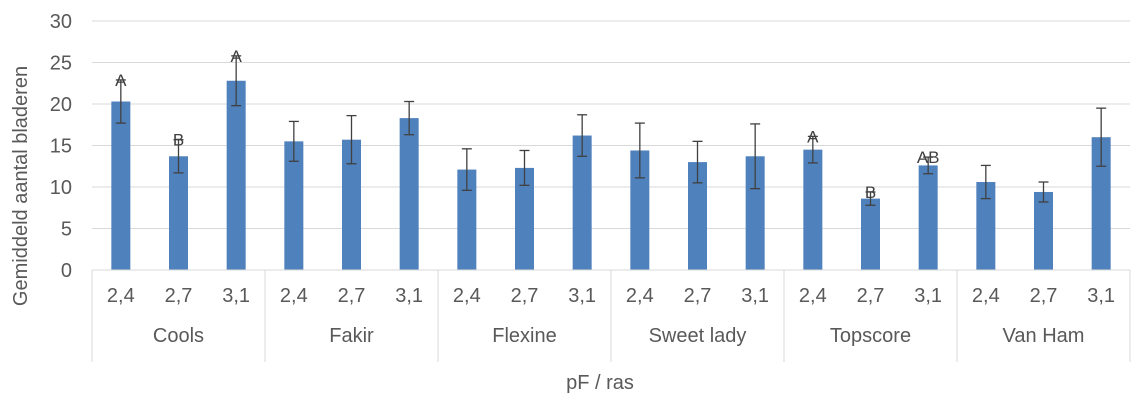  I want to click on y-tick-label: 5, so click(66, 230).